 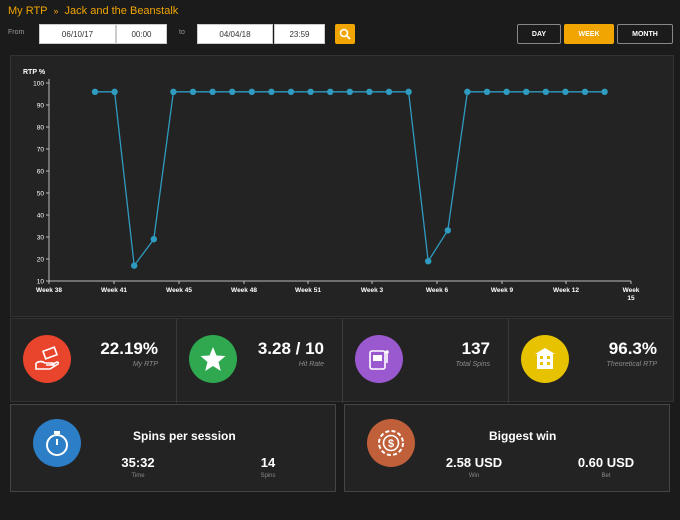 I want to click on from-time-input: 00:00, so click(x=141, y=34).